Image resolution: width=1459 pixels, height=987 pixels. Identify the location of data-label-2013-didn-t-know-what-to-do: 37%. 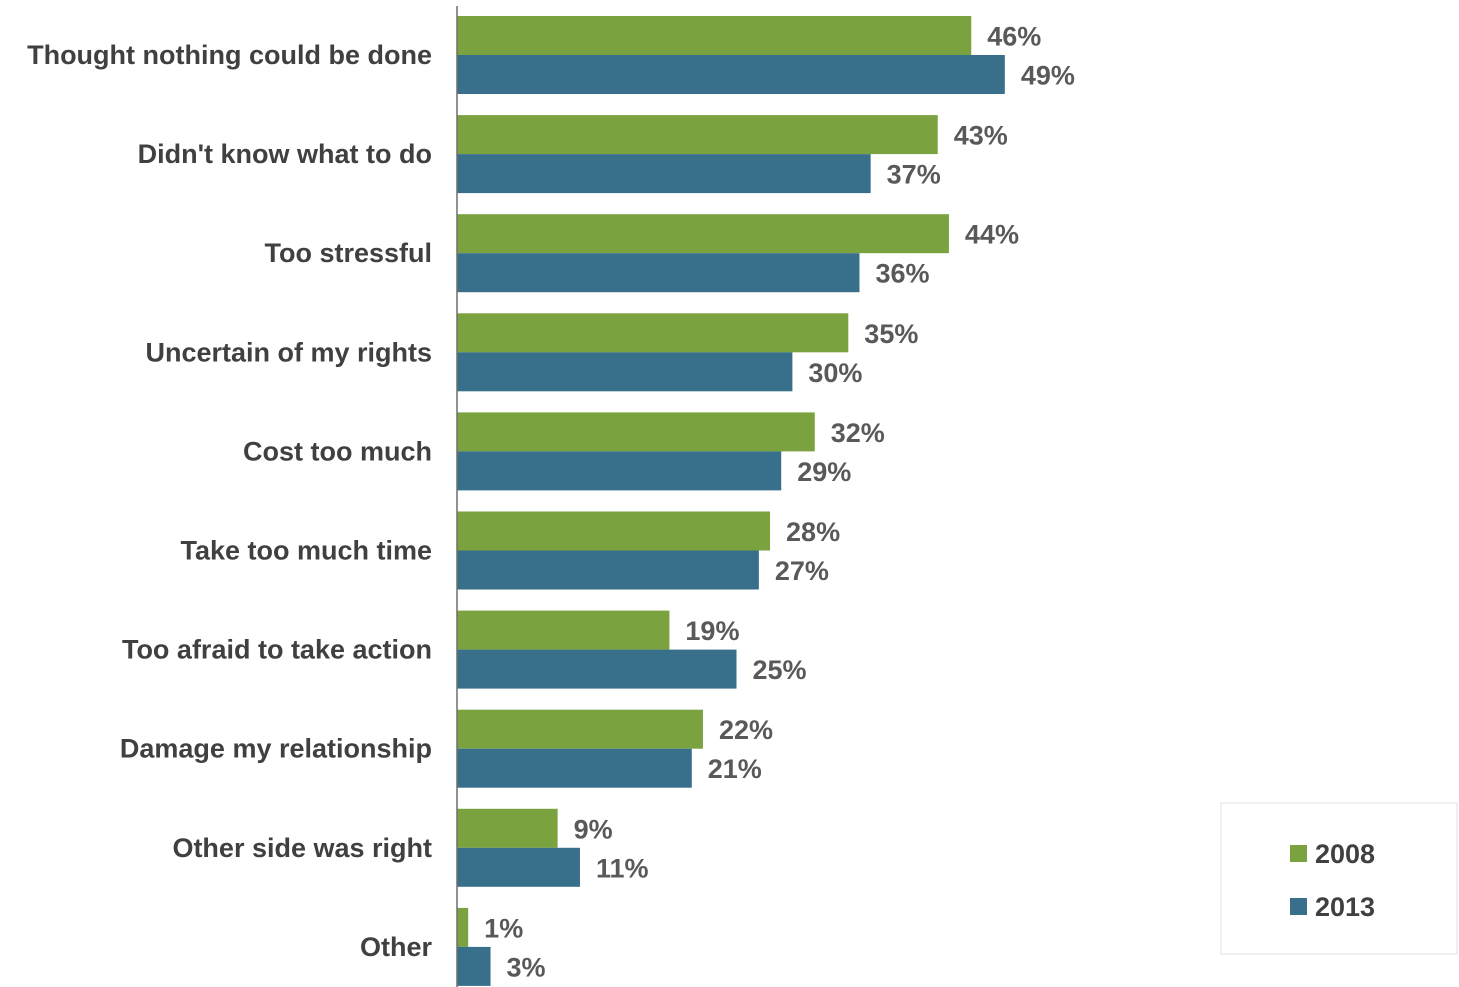
(914, 175).